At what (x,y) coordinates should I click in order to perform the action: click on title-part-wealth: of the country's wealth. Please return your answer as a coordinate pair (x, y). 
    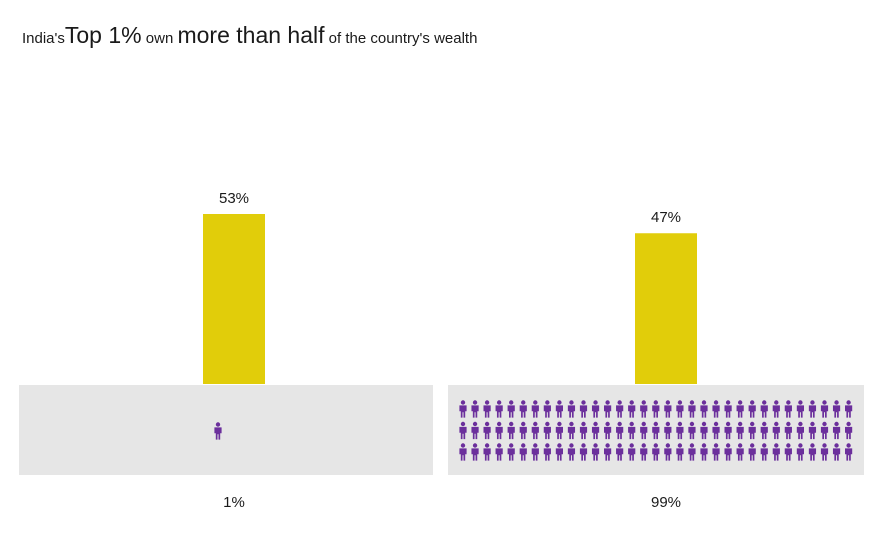
    Looking at the image, I should click on (401, 38).